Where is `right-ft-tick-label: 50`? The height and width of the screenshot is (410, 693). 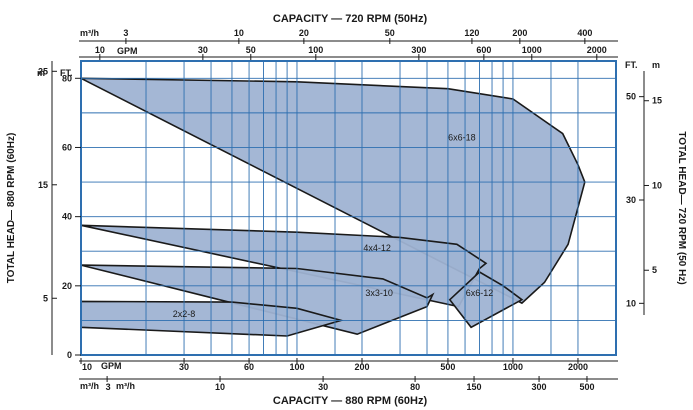 right-ft-tick-label: 50 is located at coordinates (631, 97).